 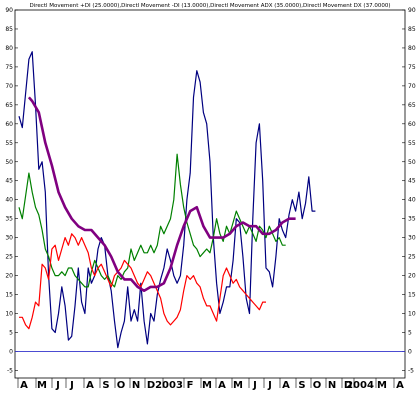 I want to click on y-tick-label-left: 45, so click(x=9, y=181).